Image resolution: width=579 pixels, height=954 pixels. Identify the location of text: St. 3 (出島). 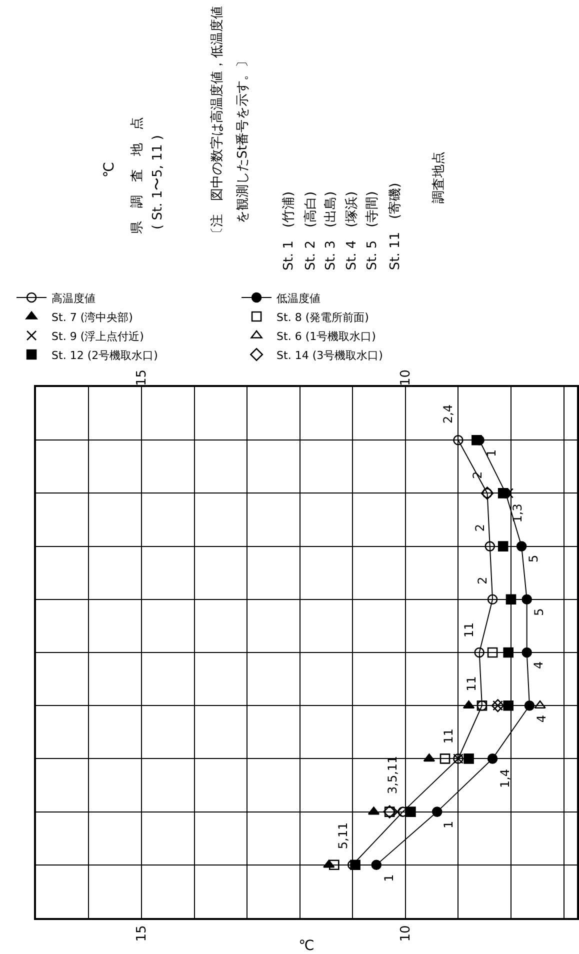
(330, 230).